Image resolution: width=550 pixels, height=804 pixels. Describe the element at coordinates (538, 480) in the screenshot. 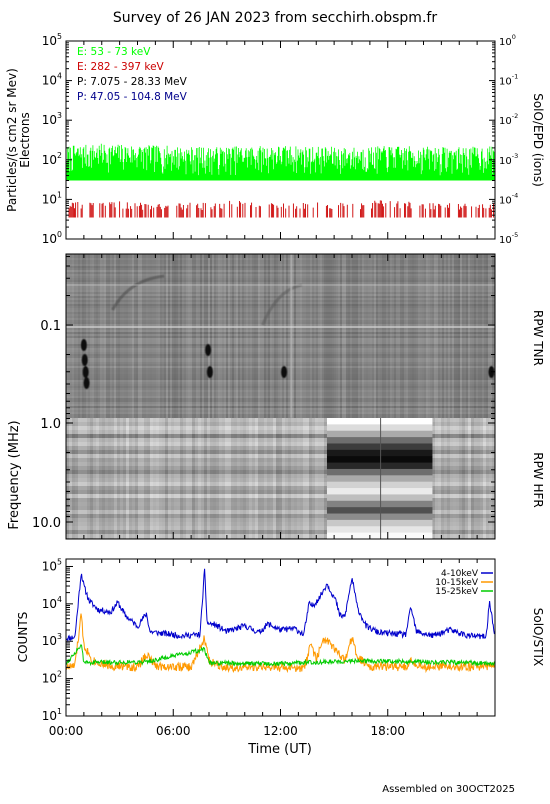

I see `rpw-hfr-label: RPW HFR` at that location.